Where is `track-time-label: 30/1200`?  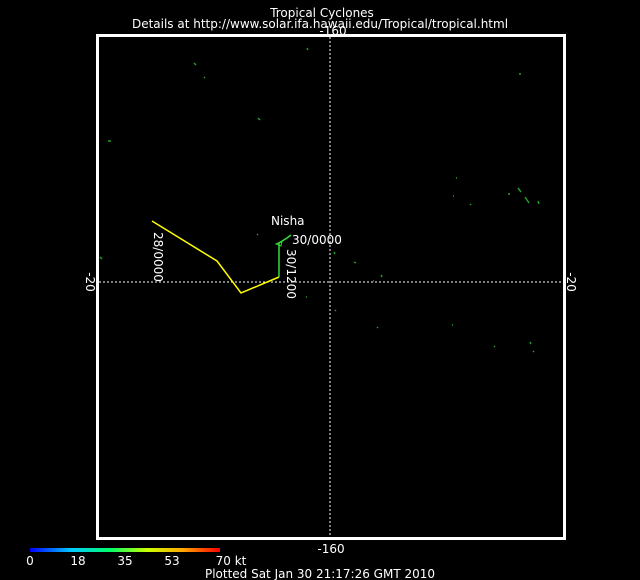
track-time-label: 30/1200 is located at coordinates (291, 274).